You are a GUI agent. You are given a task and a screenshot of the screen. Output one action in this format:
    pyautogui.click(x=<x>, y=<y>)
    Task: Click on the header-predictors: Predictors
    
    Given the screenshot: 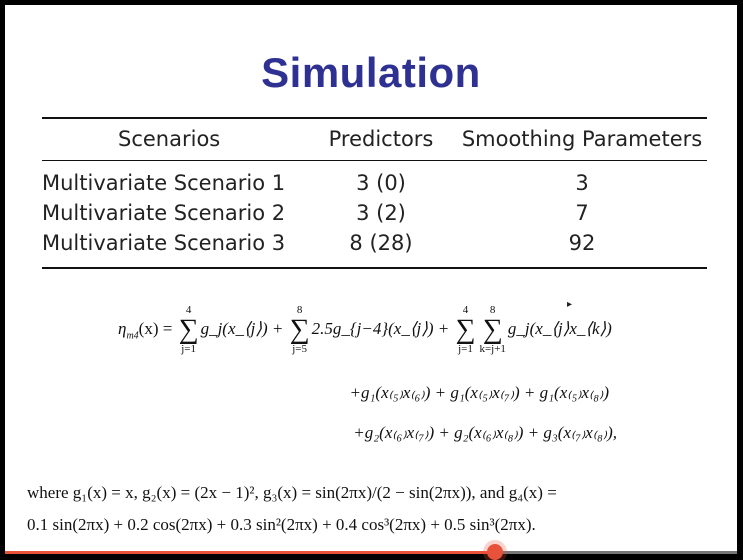 What is the action you would take?
    pyautogui.click(x=381, y=139)
    